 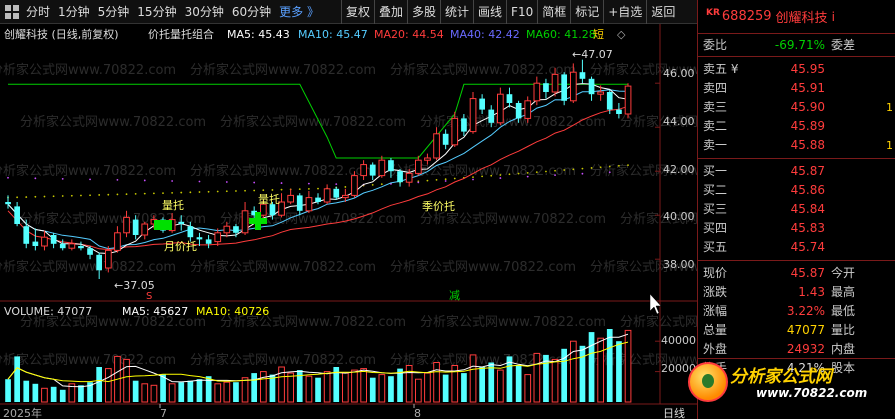 I want to click on tab-30min: 30分钟, so click(x=204, y=11).